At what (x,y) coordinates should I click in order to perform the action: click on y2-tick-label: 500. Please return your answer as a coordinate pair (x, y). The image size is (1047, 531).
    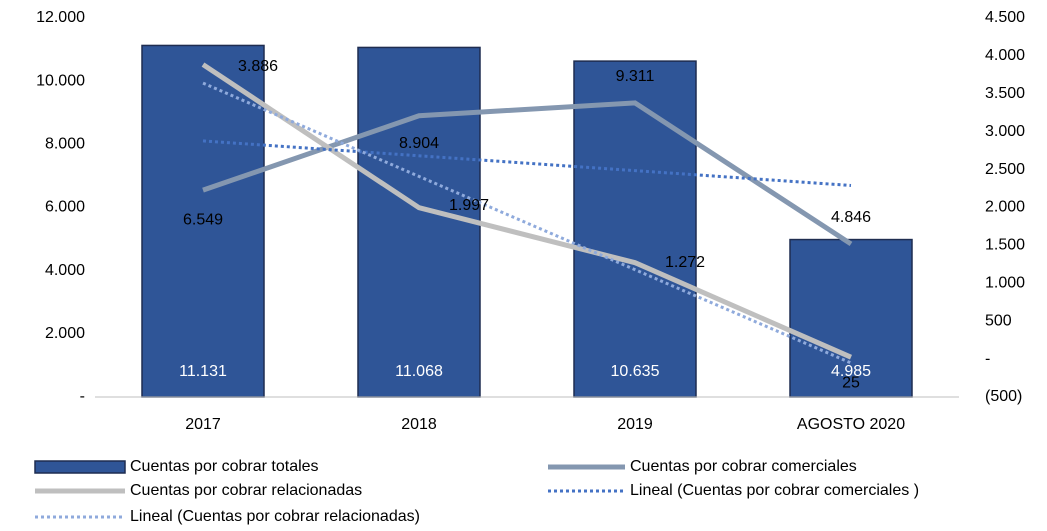
    Looking at the image, I should click on (998, 320).